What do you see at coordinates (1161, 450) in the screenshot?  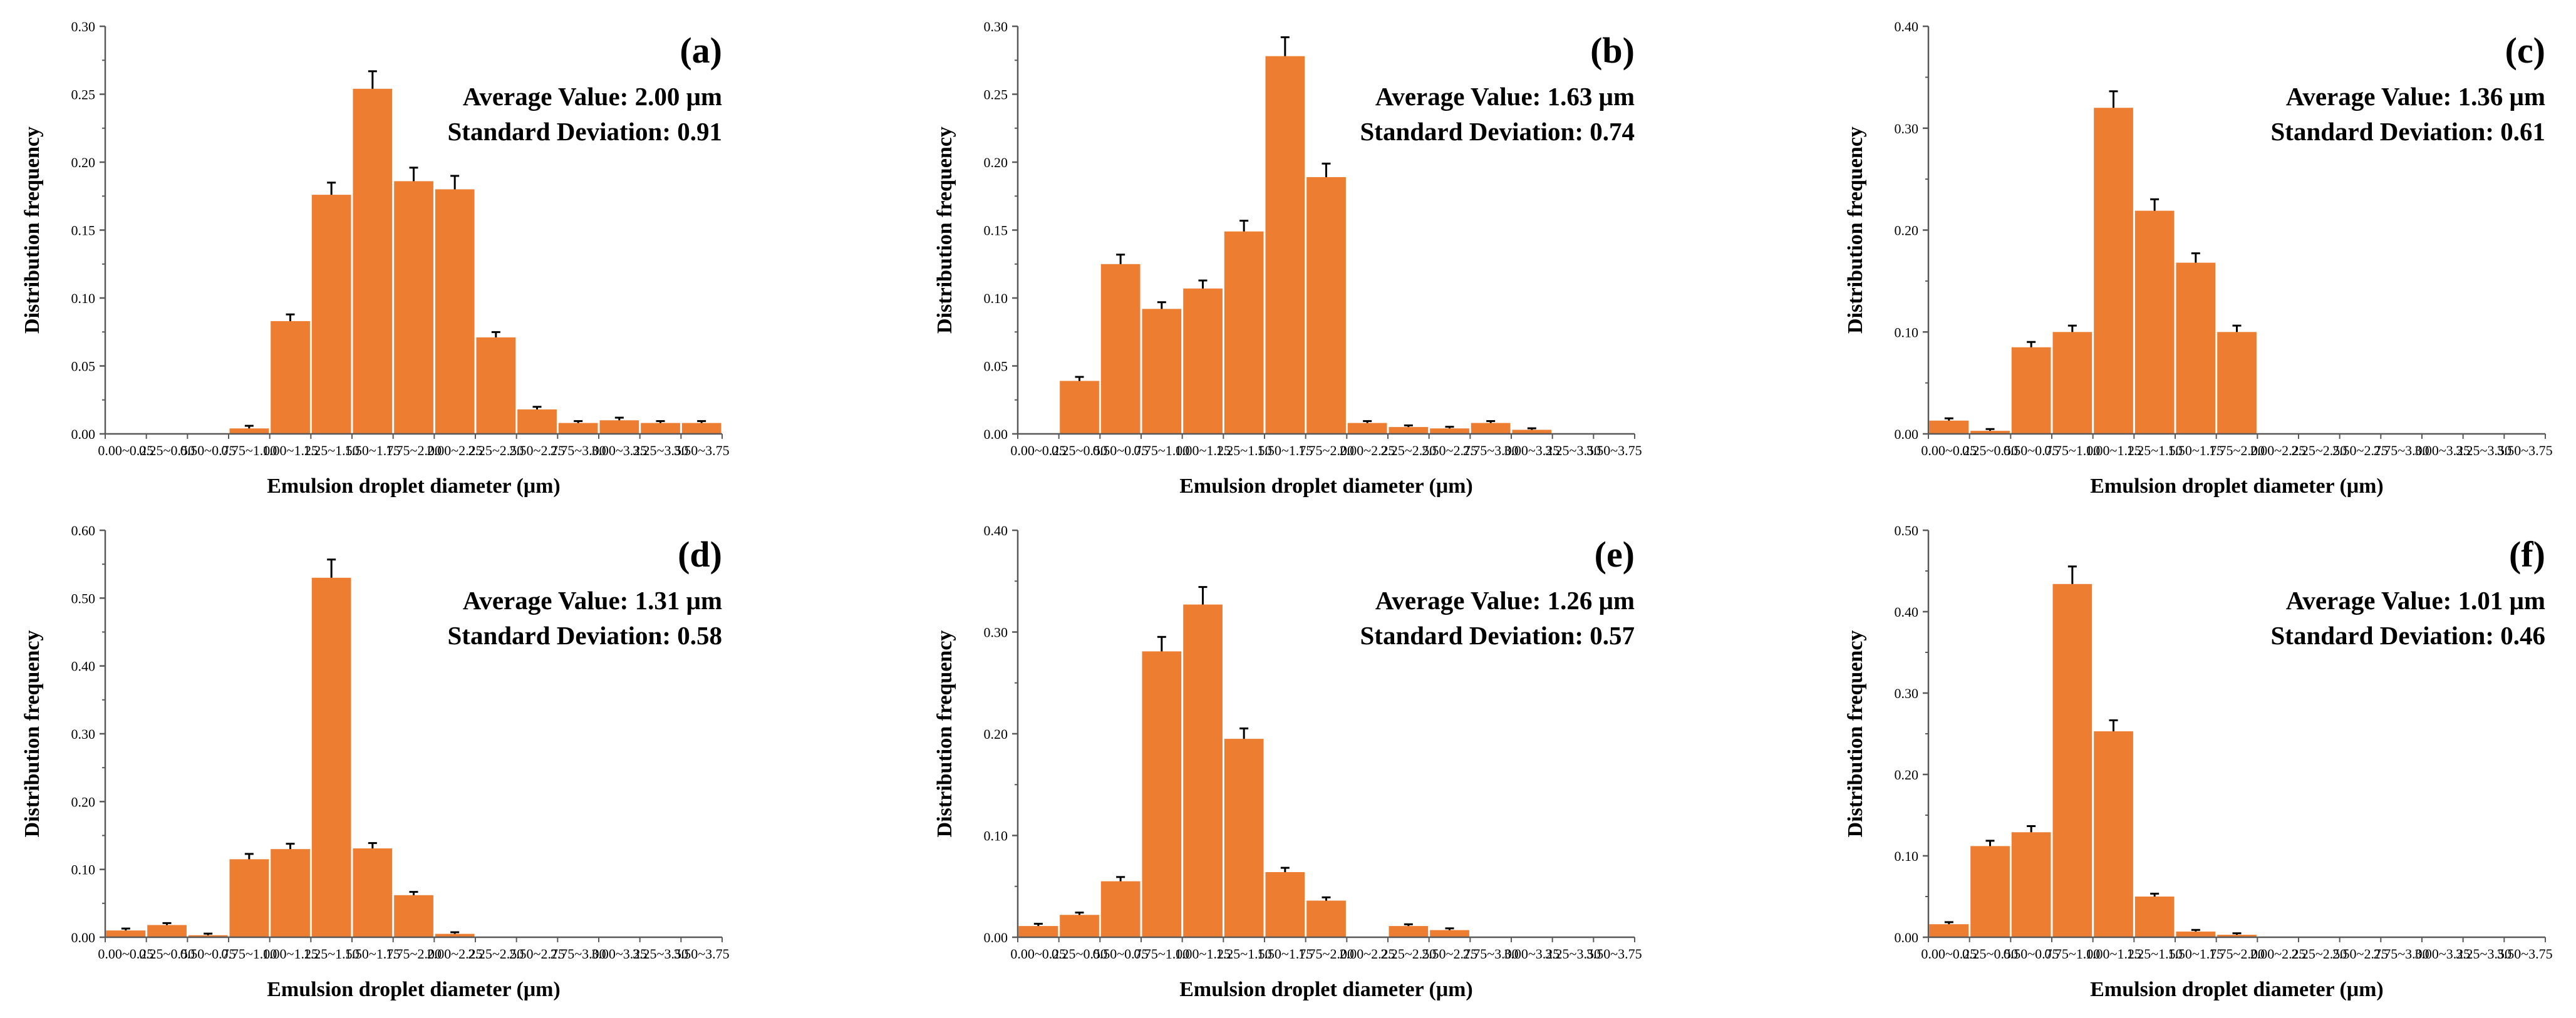 I see `panel-b-x-tick-label: 0.75~1.00` at bounding box center [1161, 450].